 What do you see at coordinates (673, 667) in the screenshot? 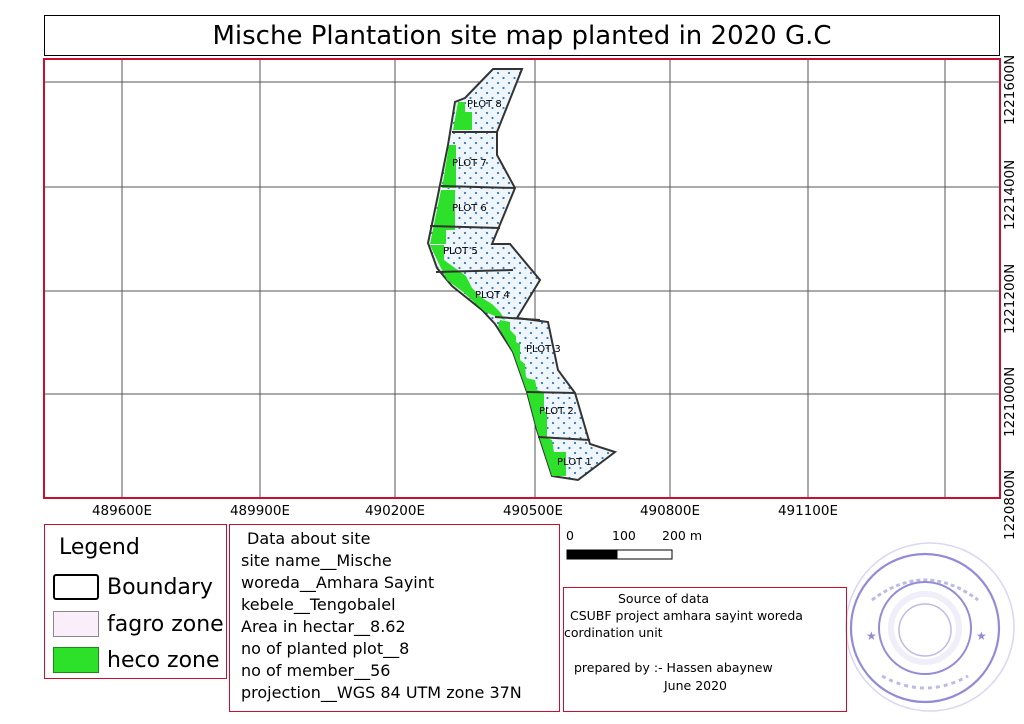
I see `prepared-by: prepared by :- Hassen abaynew` at bounding box center [673, 667].